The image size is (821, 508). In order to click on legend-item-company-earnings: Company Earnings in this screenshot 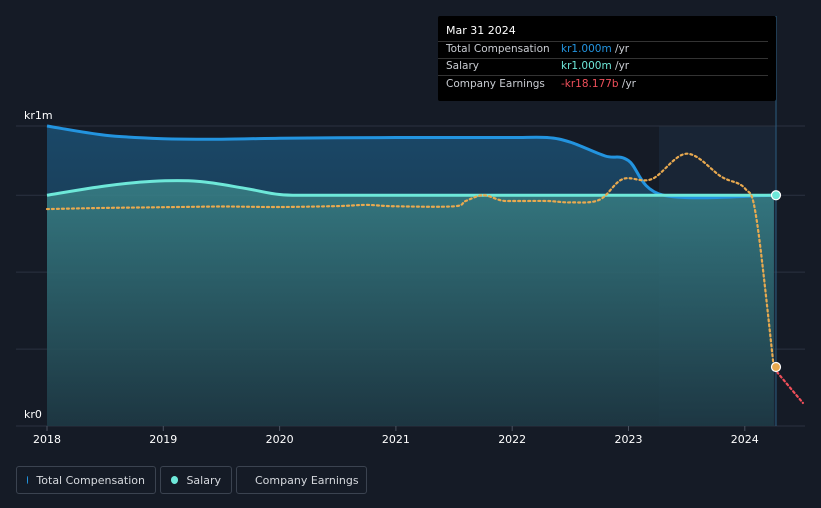, I will do `click(301, 480)`.